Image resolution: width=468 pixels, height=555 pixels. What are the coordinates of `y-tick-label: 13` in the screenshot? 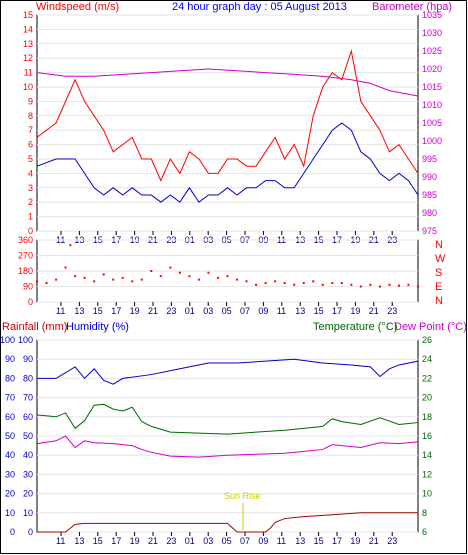 It's located at (28, 44).